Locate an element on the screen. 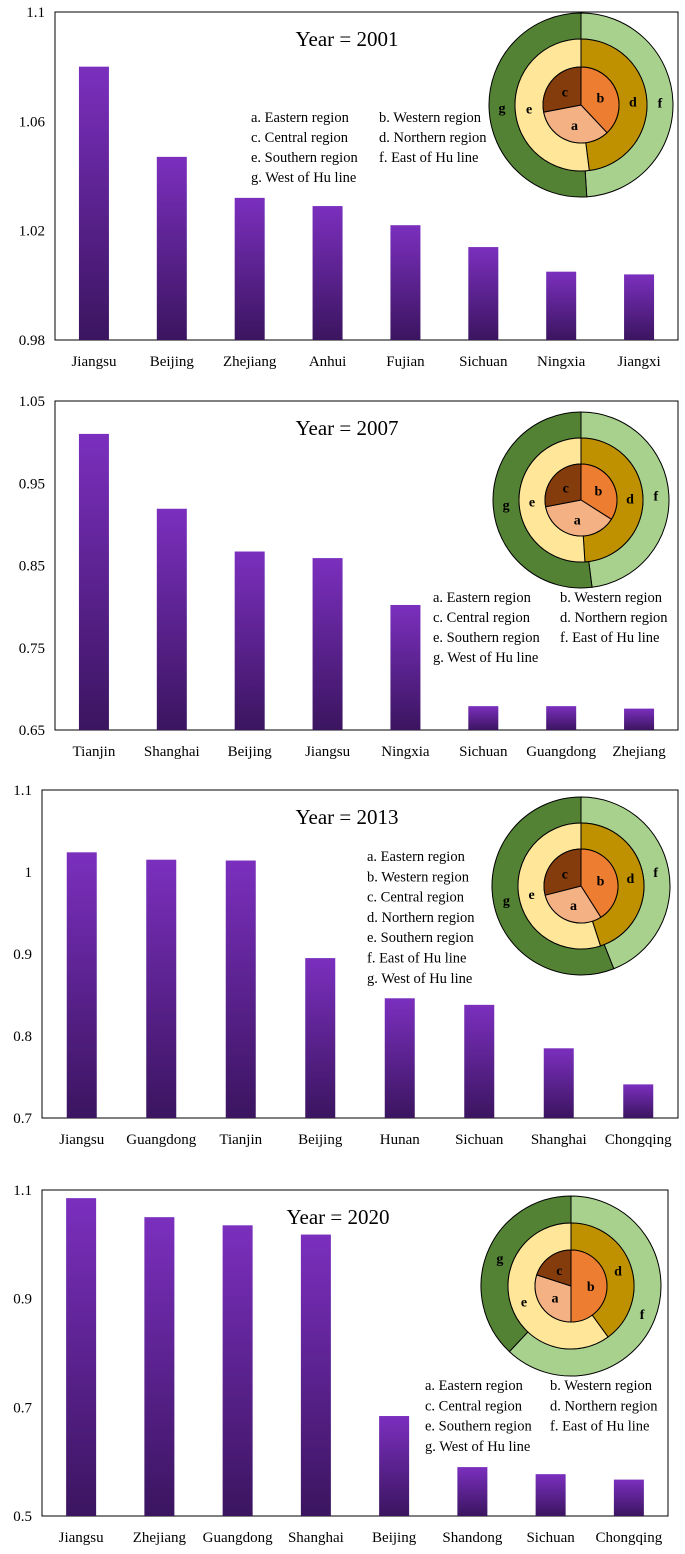 Image resolution: width=685 pixels, height=1554 pixels. y-tick-label: 0.85 is located at coordinates (32, 567).